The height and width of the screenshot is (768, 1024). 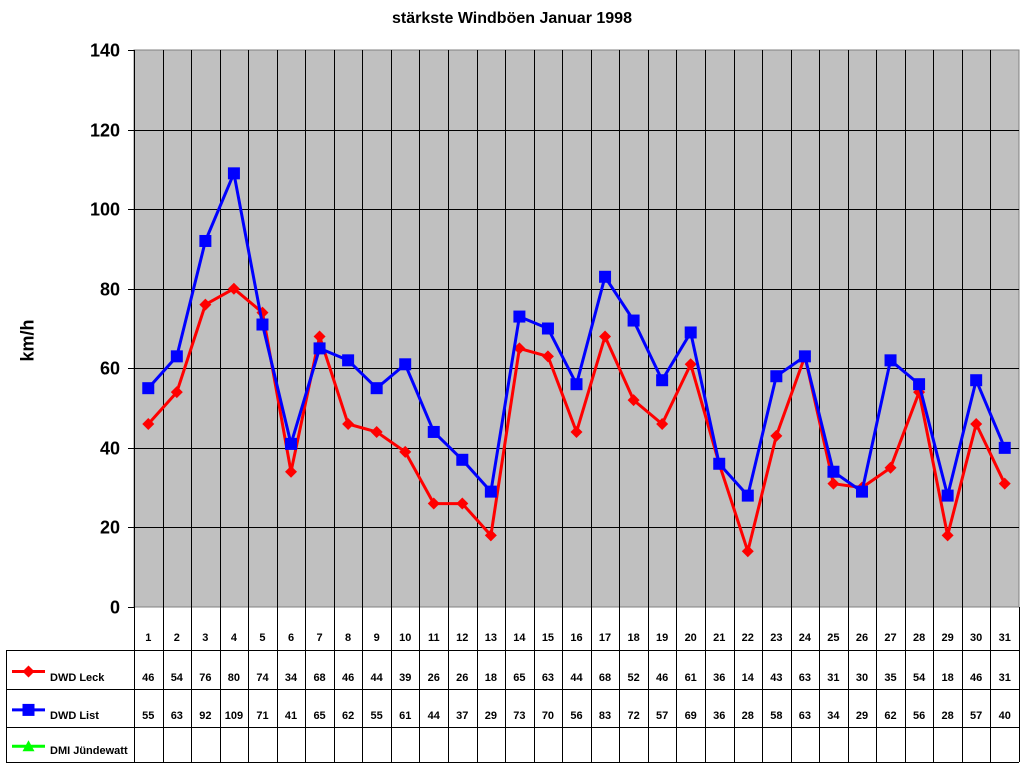 What do you see at coordinates (948, 638) in the screenshot?
I see `x-category-label: 29` at bounding box center [948, 638].